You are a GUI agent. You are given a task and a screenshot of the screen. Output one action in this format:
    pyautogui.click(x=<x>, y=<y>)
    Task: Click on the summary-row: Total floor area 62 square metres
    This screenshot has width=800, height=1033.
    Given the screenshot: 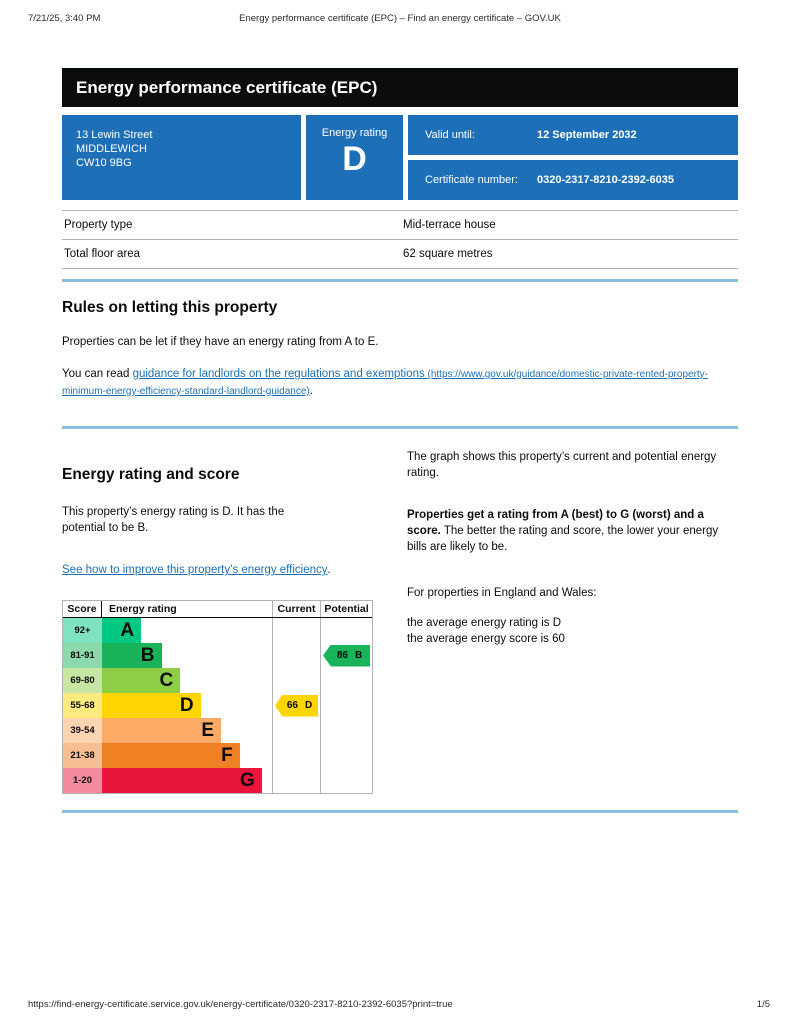 What is the action you would take?
    pyautogui.click(x=400, y=254)
    